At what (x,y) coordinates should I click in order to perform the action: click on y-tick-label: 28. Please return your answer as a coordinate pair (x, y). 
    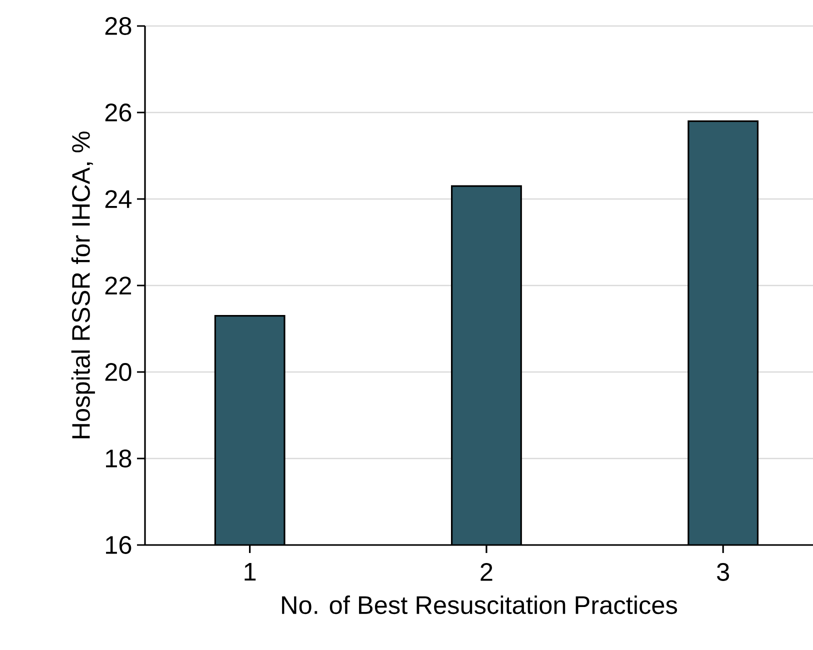
    Looking at the image, I should click on (118, 26).